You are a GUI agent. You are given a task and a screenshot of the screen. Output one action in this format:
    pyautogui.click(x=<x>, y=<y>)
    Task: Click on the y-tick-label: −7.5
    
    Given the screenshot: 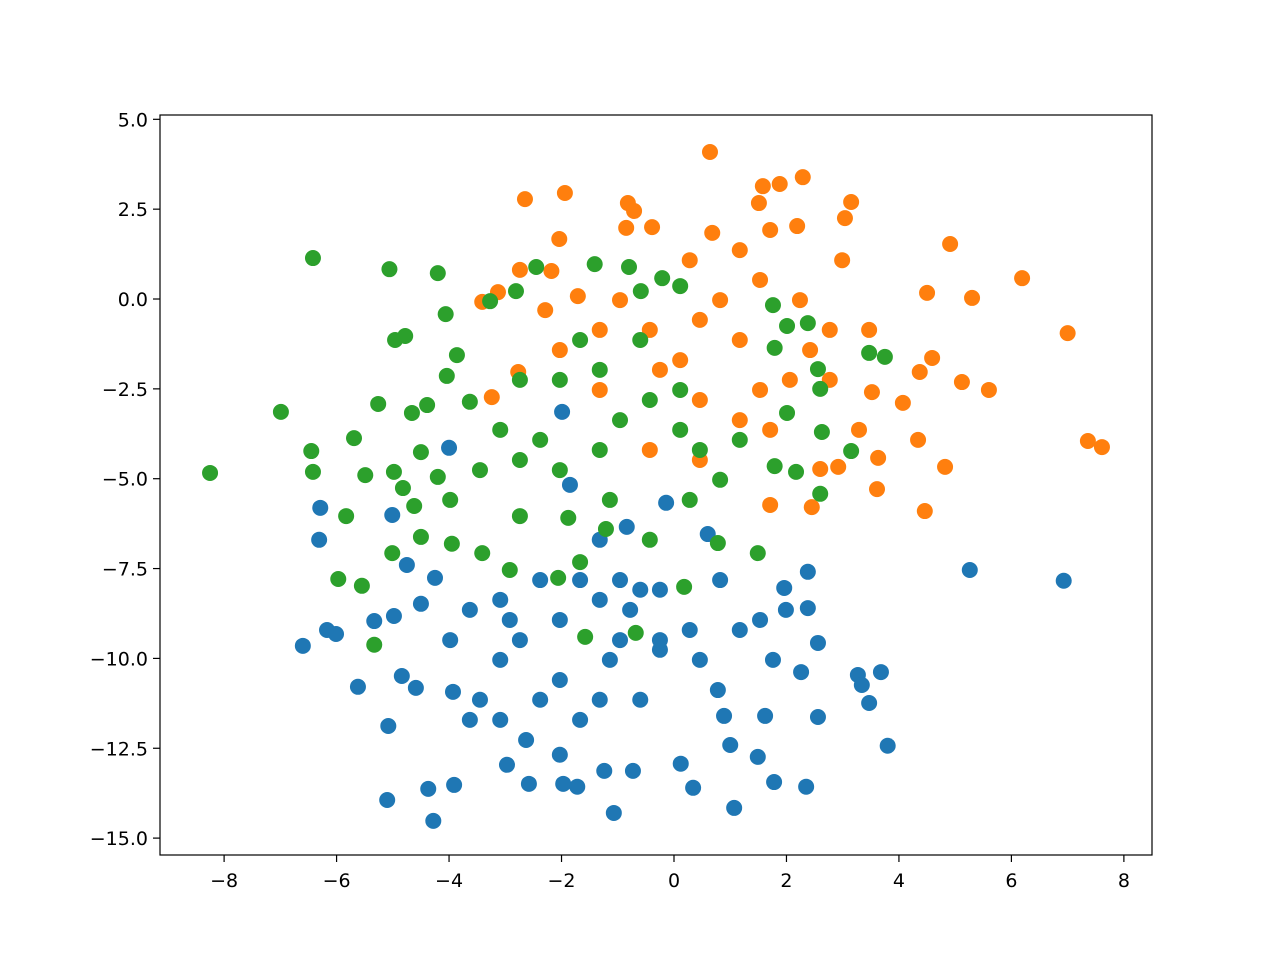 What is the action you would take?
    pyautogui.click(x=125, y=570)
    